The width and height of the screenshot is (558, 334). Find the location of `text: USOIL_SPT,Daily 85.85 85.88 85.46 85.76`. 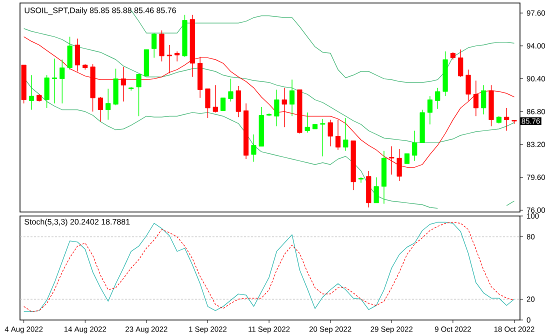

text: USOIL_SPT,Daily 85.85 85.88 85.46 85.76 is located at coordinates (100, 11).